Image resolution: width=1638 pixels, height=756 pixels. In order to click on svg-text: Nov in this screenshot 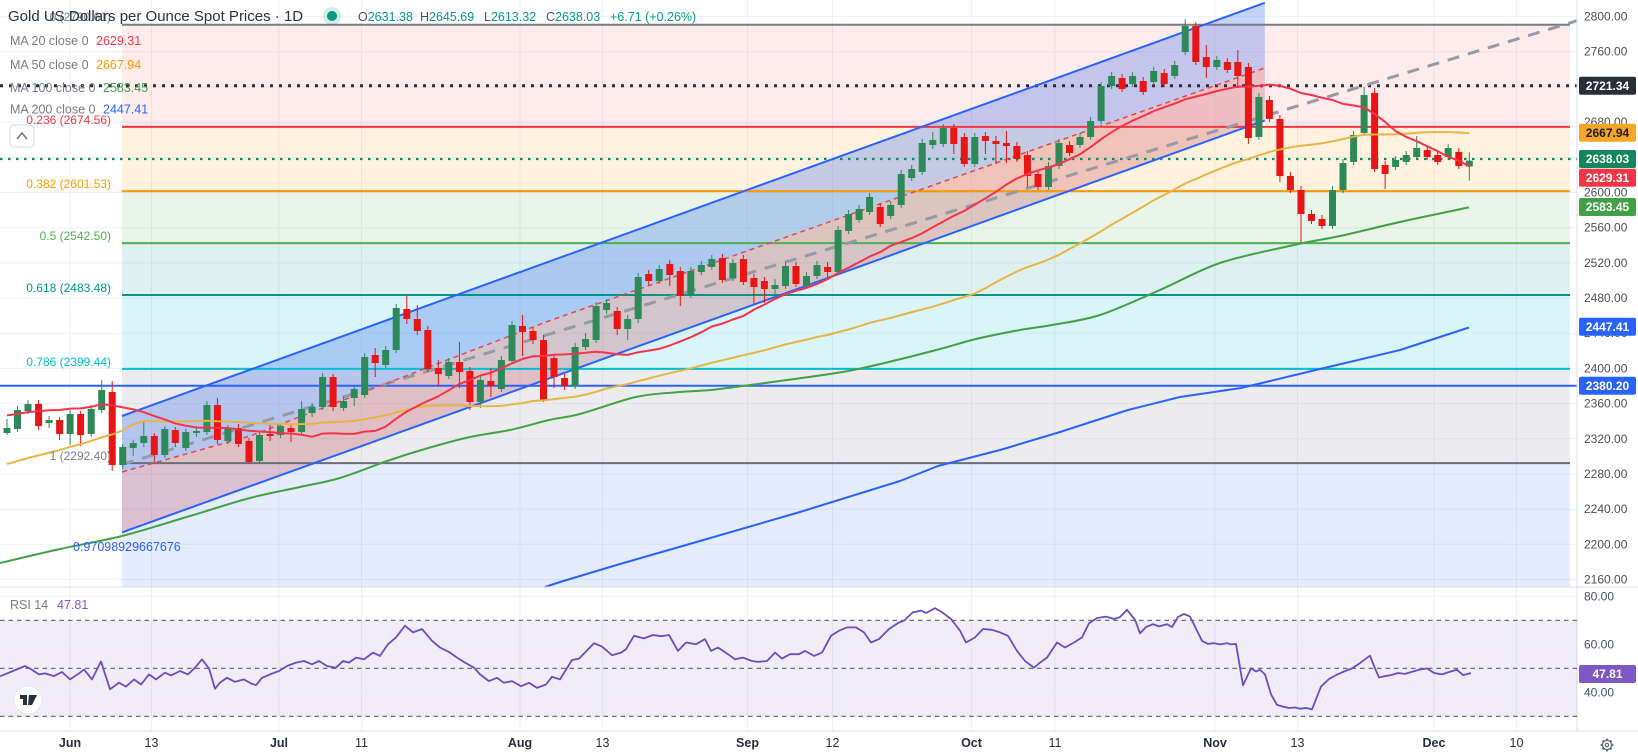, I will do `click(1215, 743)`.